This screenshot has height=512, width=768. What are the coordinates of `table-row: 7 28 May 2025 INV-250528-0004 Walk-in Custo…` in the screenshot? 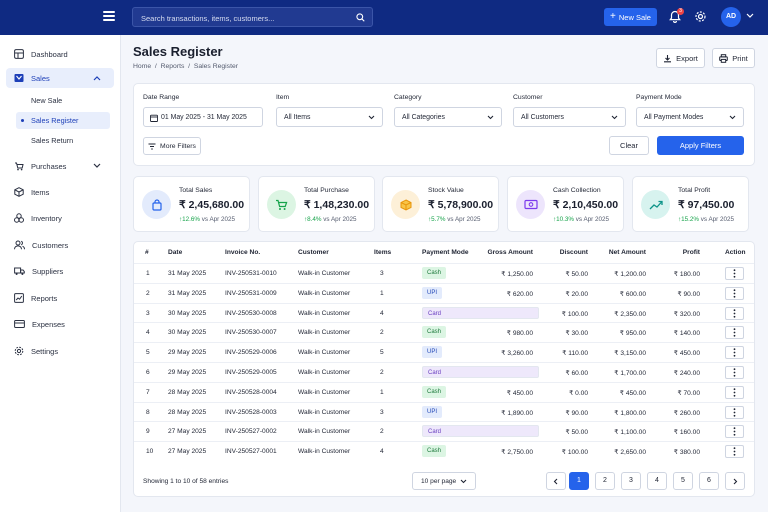 It's located at (444, 391).